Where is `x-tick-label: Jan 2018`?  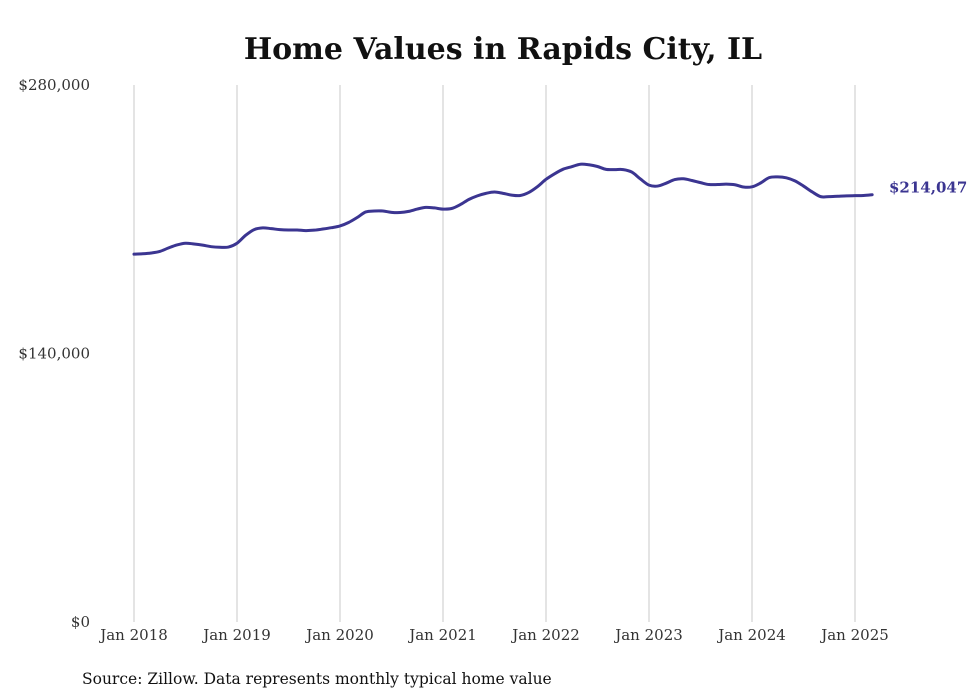 x-tick-label: Jan 2018 is located at coordinates (133, 635).